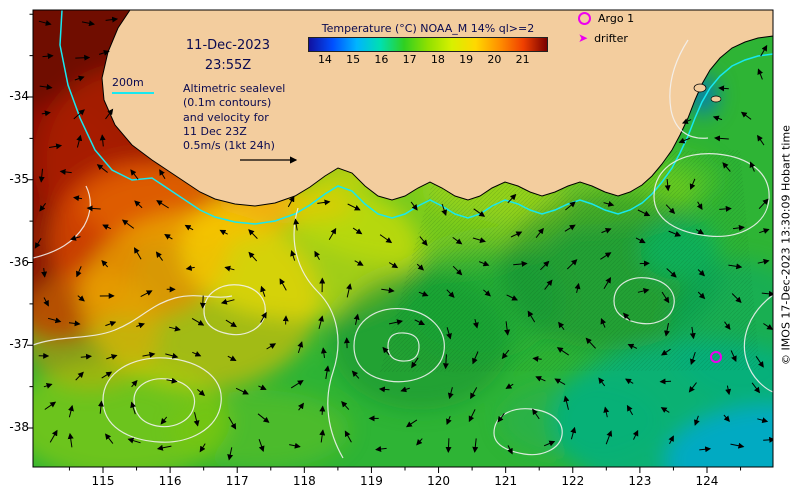 The width and height of the screenshot is (800, 500). I want to click on sealevel-contour, so click(62, 222).